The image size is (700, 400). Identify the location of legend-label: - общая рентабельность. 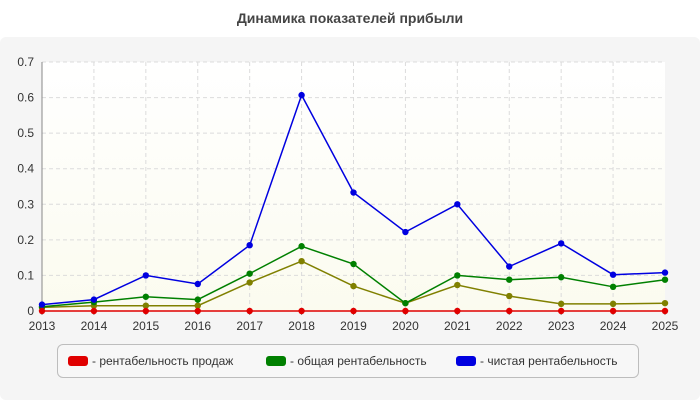
(358, 361).